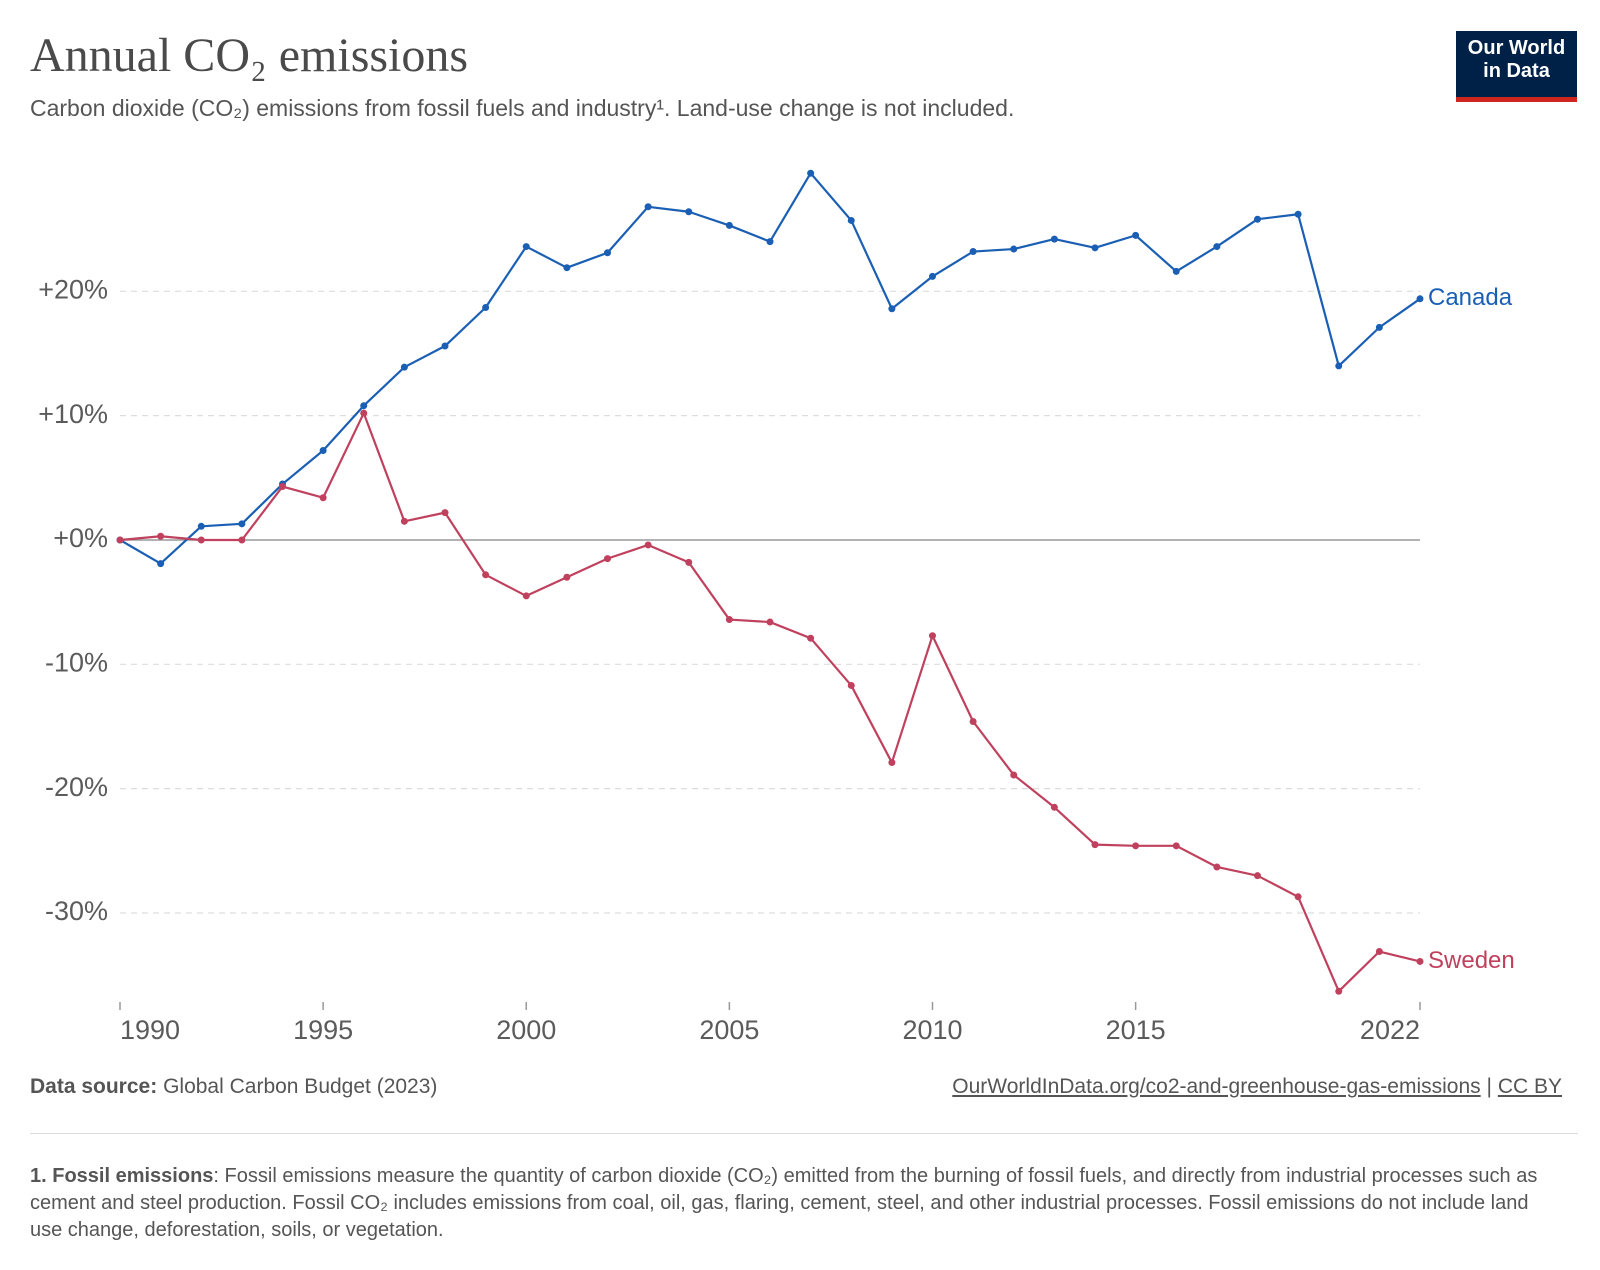 This screenshot has width=1600, height=1270. I want to click on logo: Our World in Data, so click(1516, 66).